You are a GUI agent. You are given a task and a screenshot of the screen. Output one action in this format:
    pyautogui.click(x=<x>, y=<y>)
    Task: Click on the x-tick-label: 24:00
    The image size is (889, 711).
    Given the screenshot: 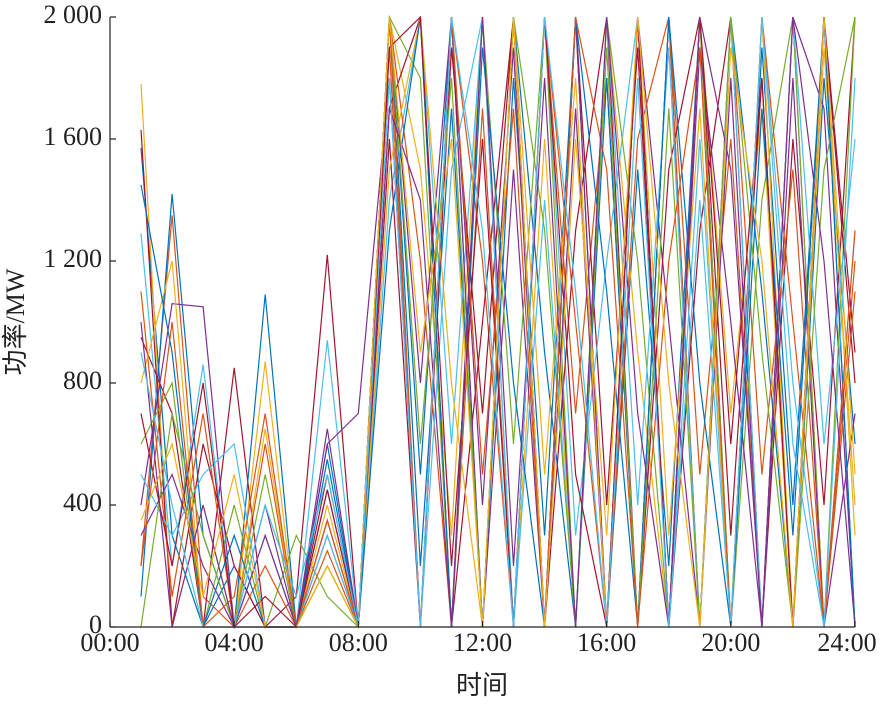 What is the action you would take?
    pyautogui.click(x=846, y=642)
    